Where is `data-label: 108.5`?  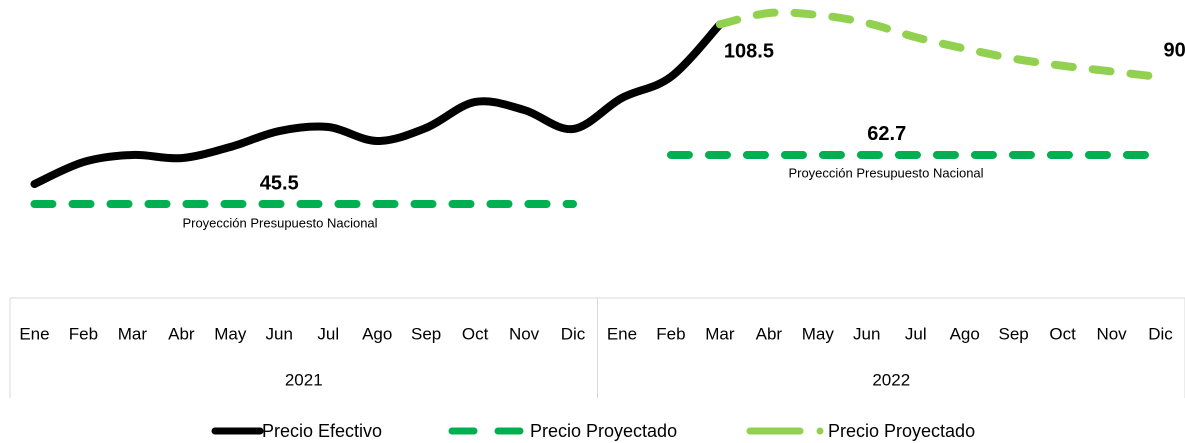 data-label: 108.5 is located at coordinates (749, 52).